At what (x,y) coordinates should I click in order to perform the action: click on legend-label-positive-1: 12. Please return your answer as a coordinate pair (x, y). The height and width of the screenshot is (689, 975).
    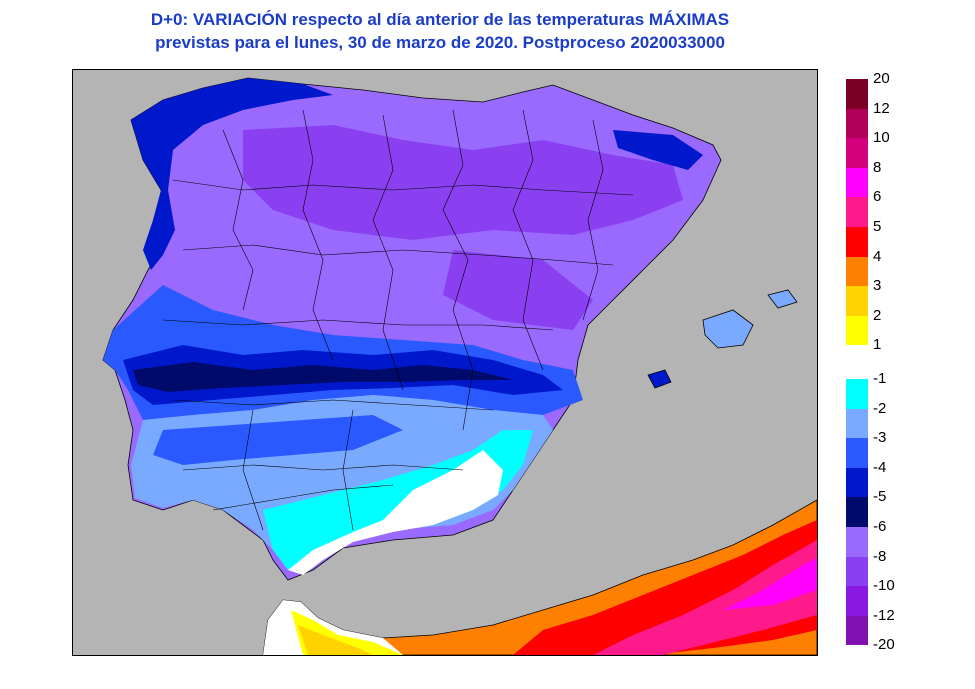
    Looking at the image, I should click on (881, 108).